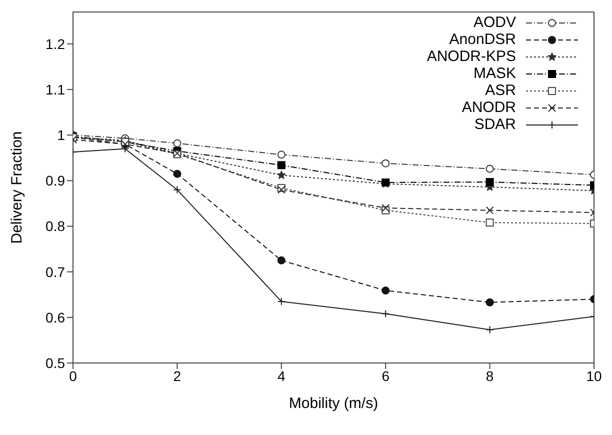 Image resolution: width=612 pixels, height=435 pixels. What do you see at coordinates (482, 39) in the screenshot?
I see `legend-label: AnonDSR` at bounding box center [482, 39].